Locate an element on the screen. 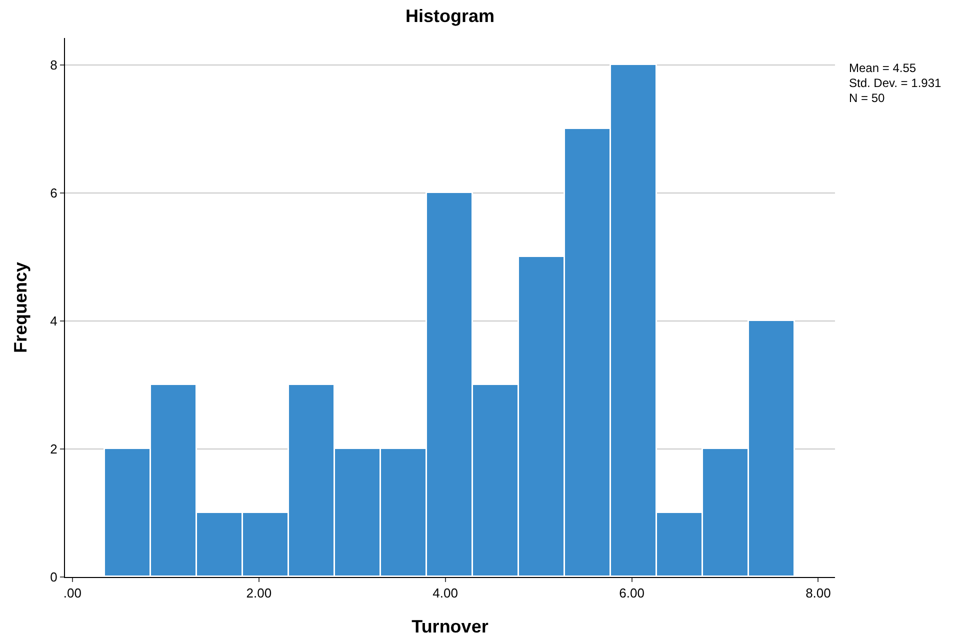 The width and height of the screenshot is (969, 643). y-tick-label: 8 is located at coordinates (54, 64).